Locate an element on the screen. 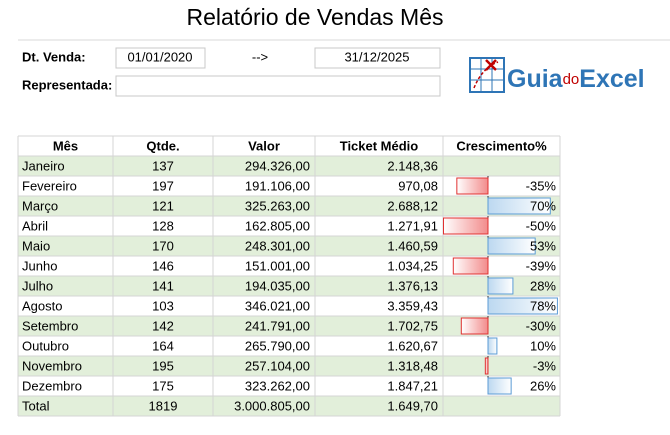  cell: 1.460,59 is located at coordinates (412, 245).